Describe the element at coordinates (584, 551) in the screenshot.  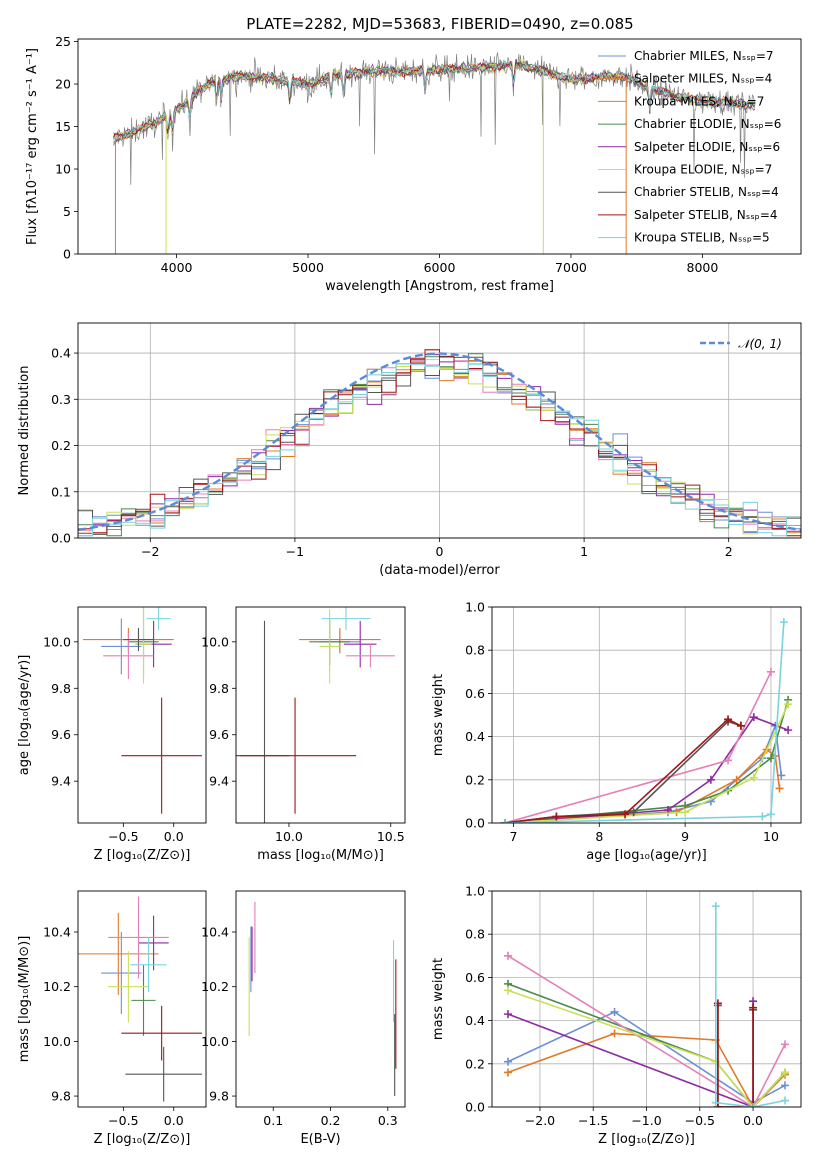
I see `residual-histogram-x-tick-label: 1` at that location.